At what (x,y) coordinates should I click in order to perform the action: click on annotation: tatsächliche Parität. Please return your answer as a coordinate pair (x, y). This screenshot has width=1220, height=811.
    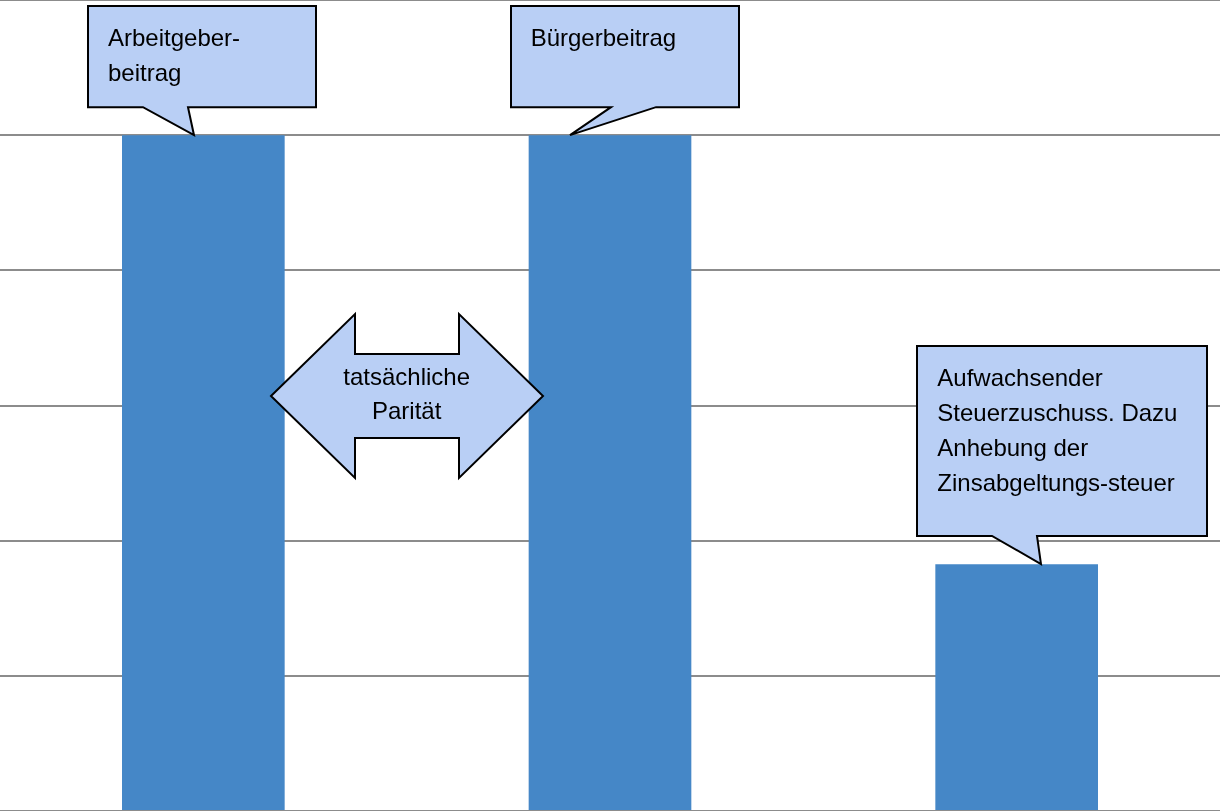
    Looking at the image, I should click on (407, 393).